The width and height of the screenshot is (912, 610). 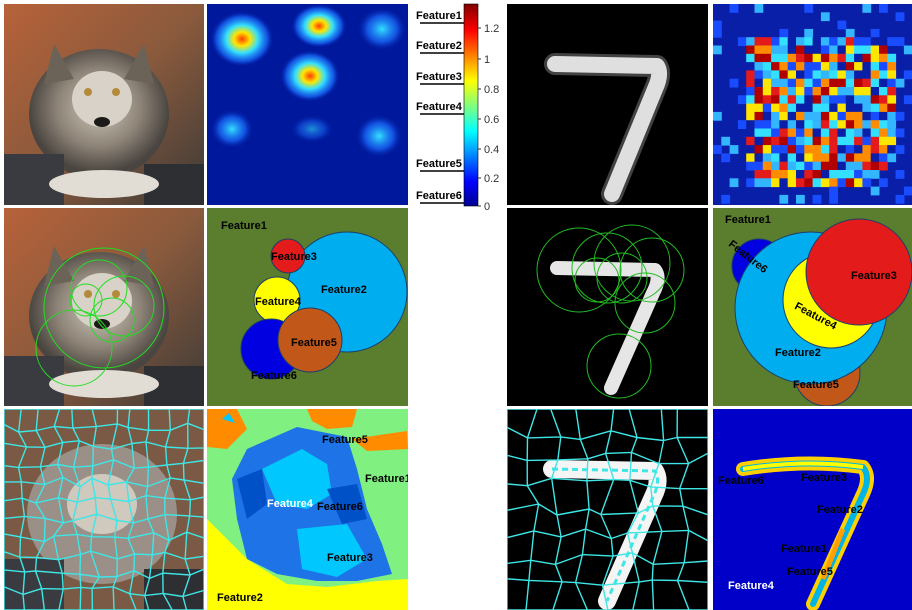 I want to click on bubble-feature5, so click(x=310, y=340).